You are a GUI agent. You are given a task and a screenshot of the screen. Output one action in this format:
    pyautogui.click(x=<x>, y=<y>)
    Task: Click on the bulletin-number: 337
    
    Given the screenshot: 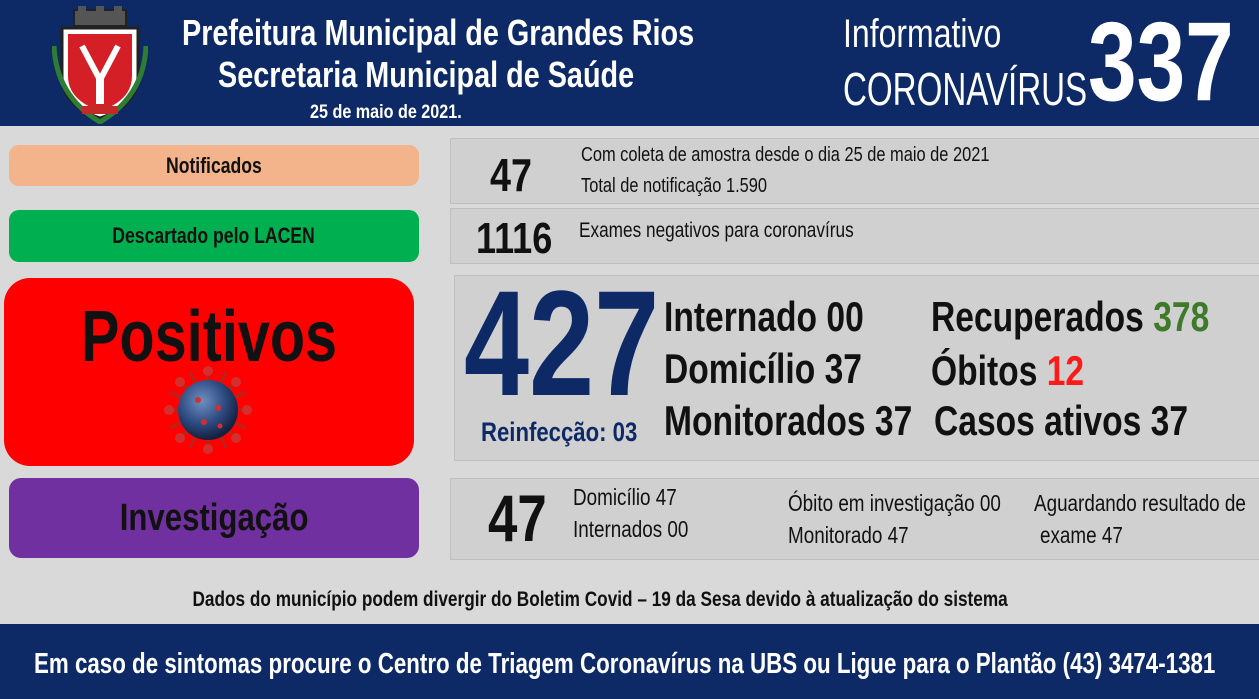 What is the action you would take?
    pyautogui.click(x=1161, y=62)
    